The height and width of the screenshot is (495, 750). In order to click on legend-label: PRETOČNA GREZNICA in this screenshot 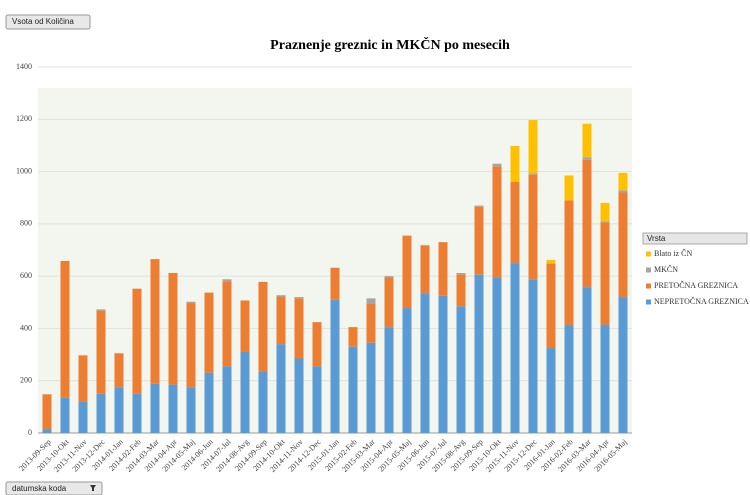, I will do `click(696, 285)`.